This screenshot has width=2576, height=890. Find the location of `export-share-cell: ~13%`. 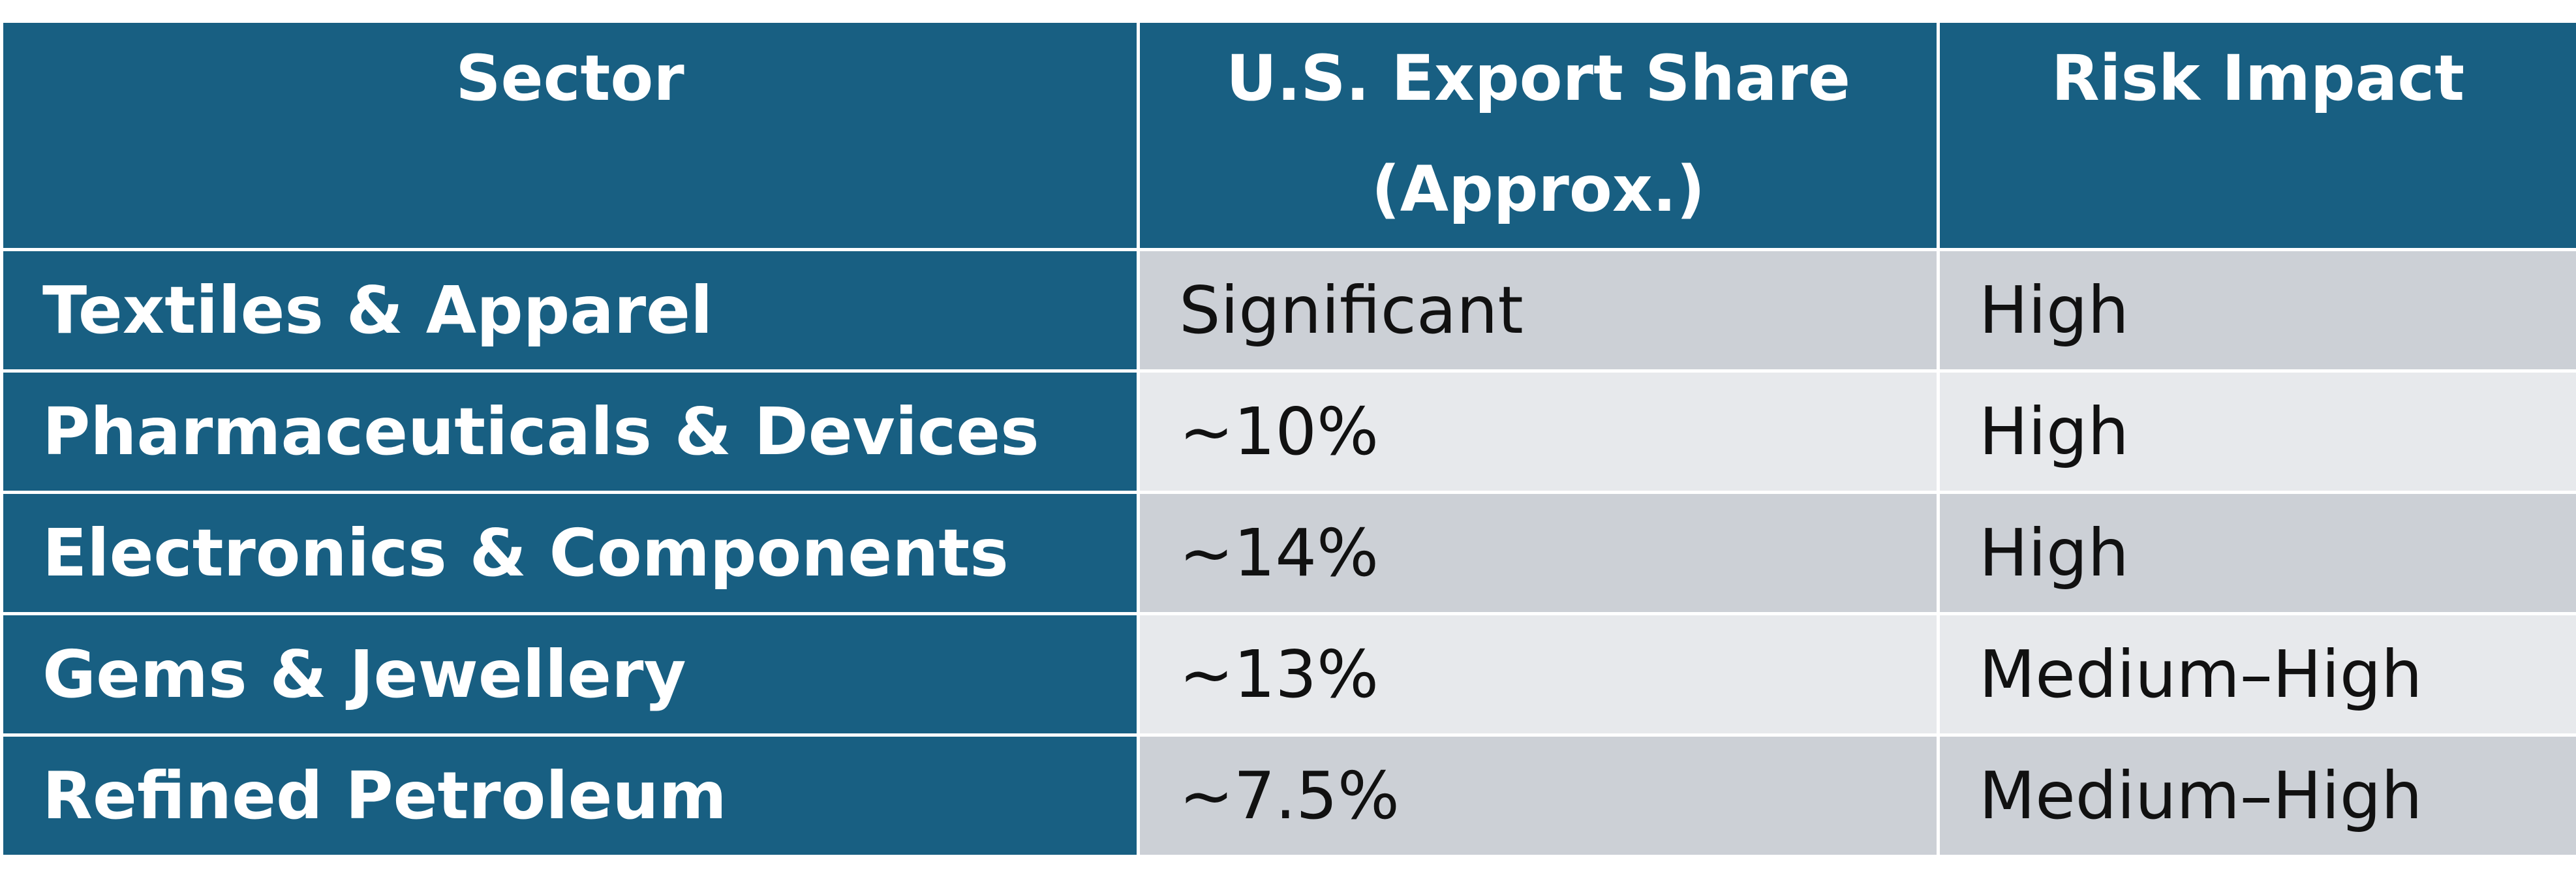

export-share-cell: ~13% is located at coordinates (1538, 674).